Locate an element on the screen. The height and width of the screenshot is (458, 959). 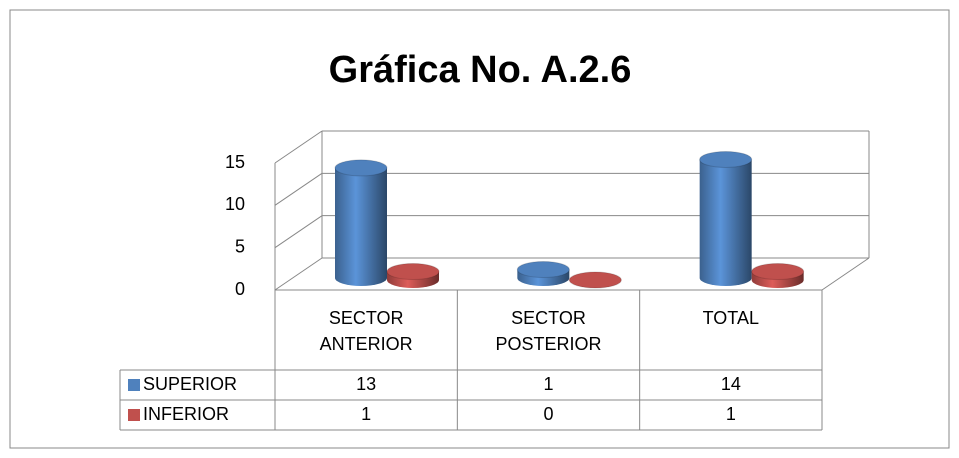
legend-label: INFERIOR is located at coordinates (186, 414).